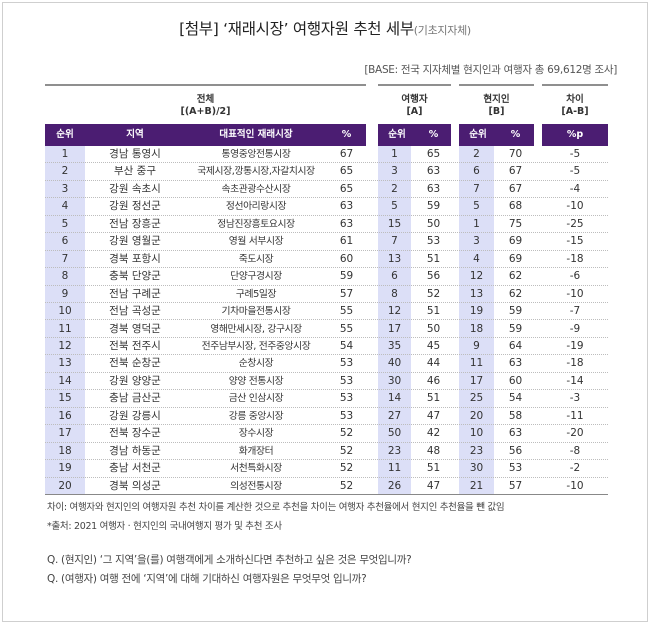  I want to click on header-bar-total, so click(205, 135).